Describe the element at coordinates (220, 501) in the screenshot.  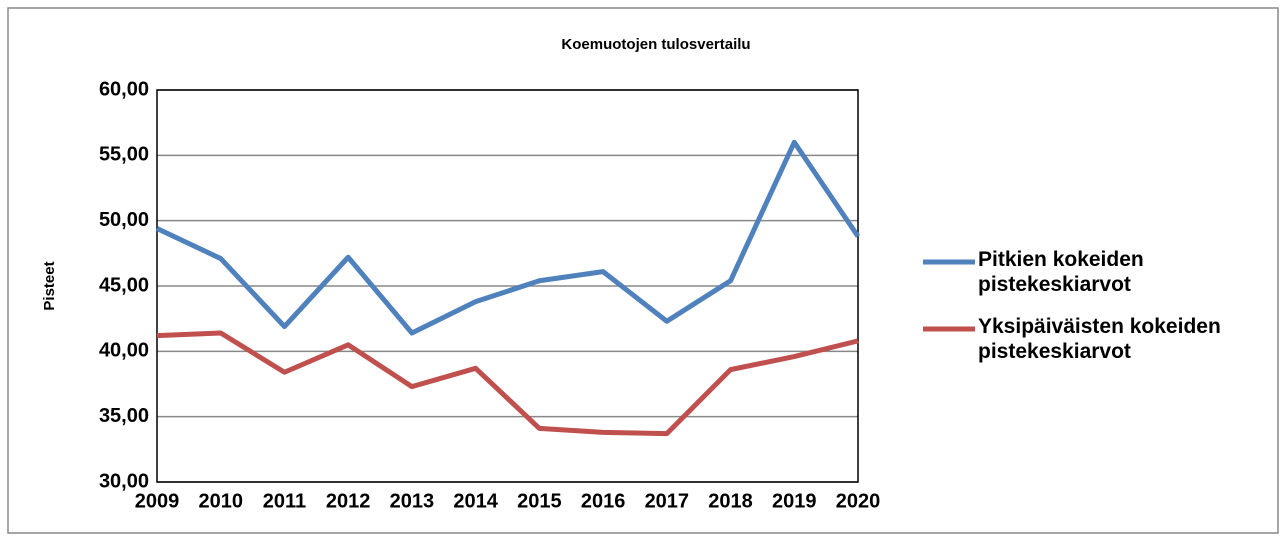
I see `x-tick-label: 2010` at that location.